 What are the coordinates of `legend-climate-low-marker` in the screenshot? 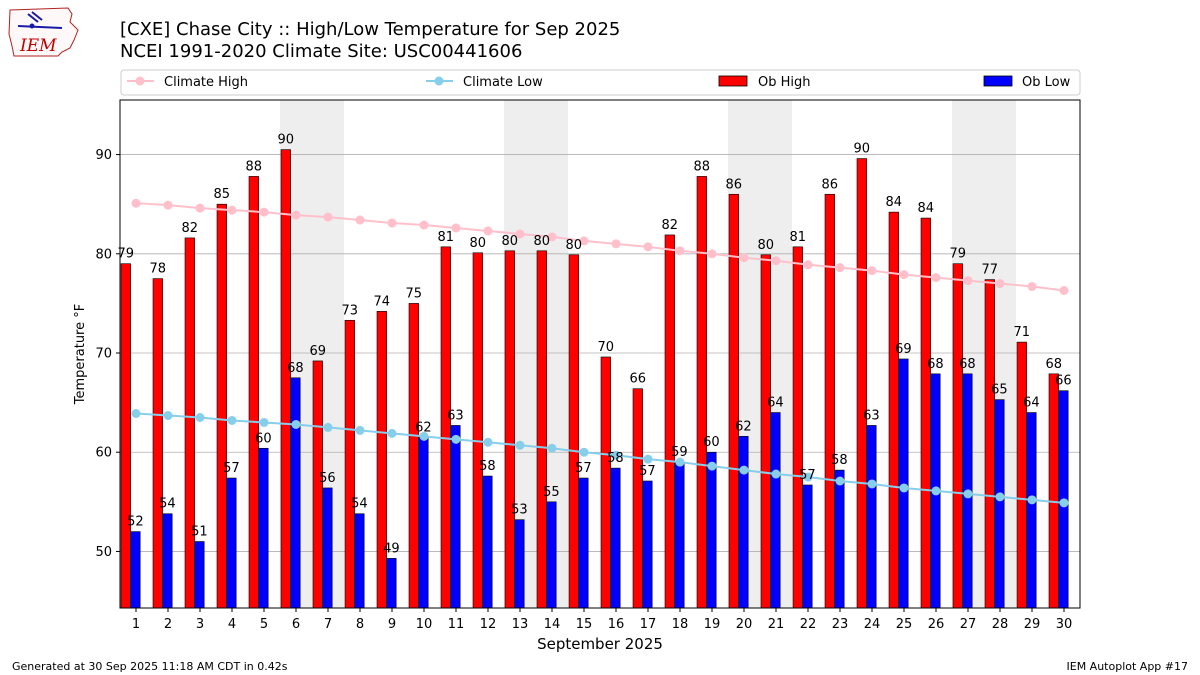 It's located at (439, 81).